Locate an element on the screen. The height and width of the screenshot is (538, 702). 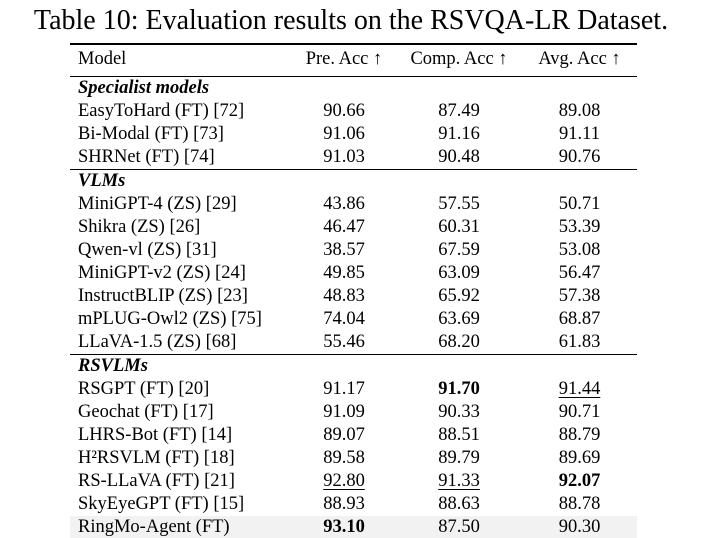
value: 88.93 is located at coordinates (344, 504).